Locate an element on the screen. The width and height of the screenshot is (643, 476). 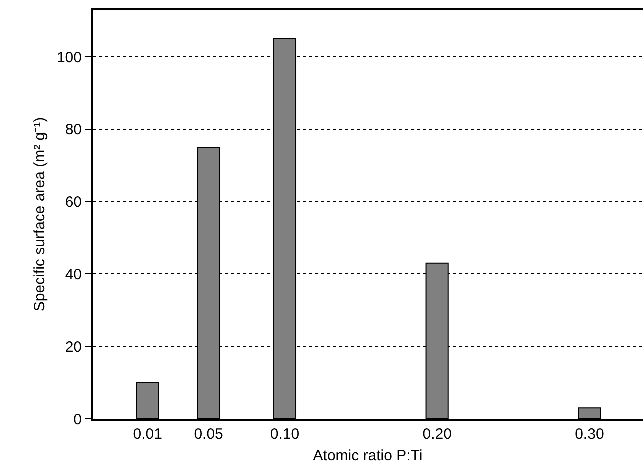
y-tick-label: 20 is located at coordinates (73, 347).